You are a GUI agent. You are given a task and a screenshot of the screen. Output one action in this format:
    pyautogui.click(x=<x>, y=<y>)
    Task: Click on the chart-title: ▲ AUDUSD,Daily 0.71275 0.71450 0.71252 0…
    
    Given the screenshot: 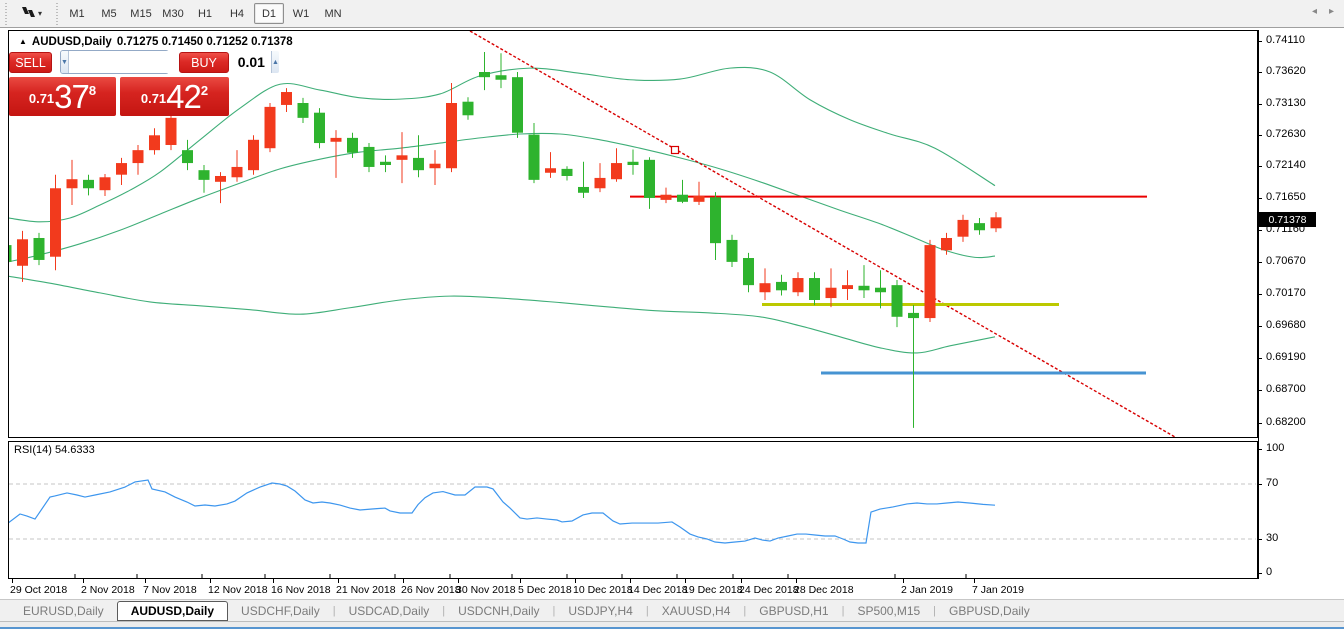 What is the action you would take?
    pyautogui.click(x=156, y=42)
    